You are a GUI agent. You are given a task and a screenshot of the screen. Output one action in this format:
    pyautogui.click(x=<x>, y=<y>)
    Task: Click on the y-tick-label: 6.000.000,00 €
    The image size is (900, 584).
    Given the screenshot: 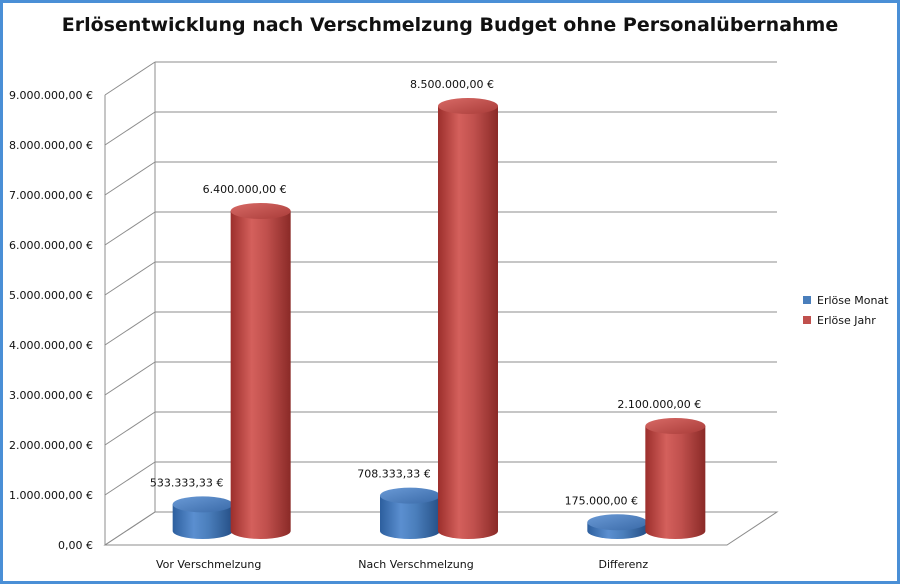 What is the action you would take?
    pyautogui.click(x=51, y=245)
    